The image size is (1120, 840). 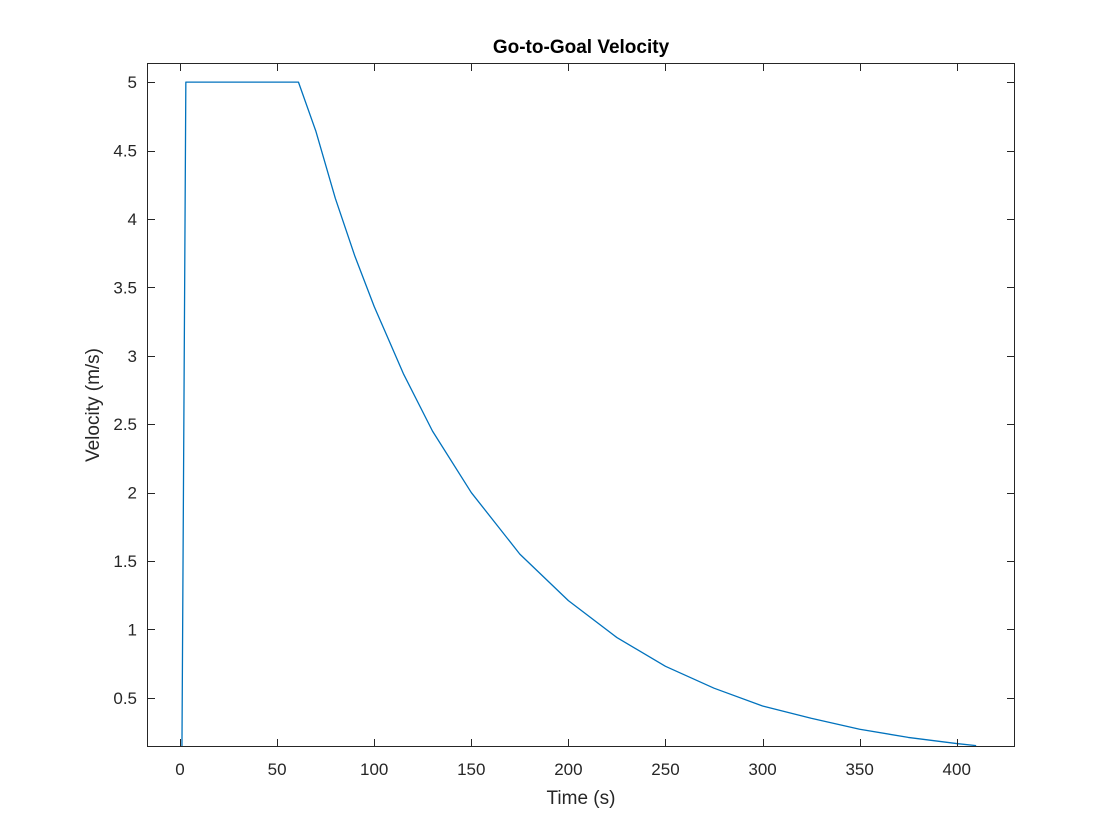 What do you see at coordinates (125, 561) in the screenshot?
I see `y-tick-label: 1.5` at bounding box center [125, 561].